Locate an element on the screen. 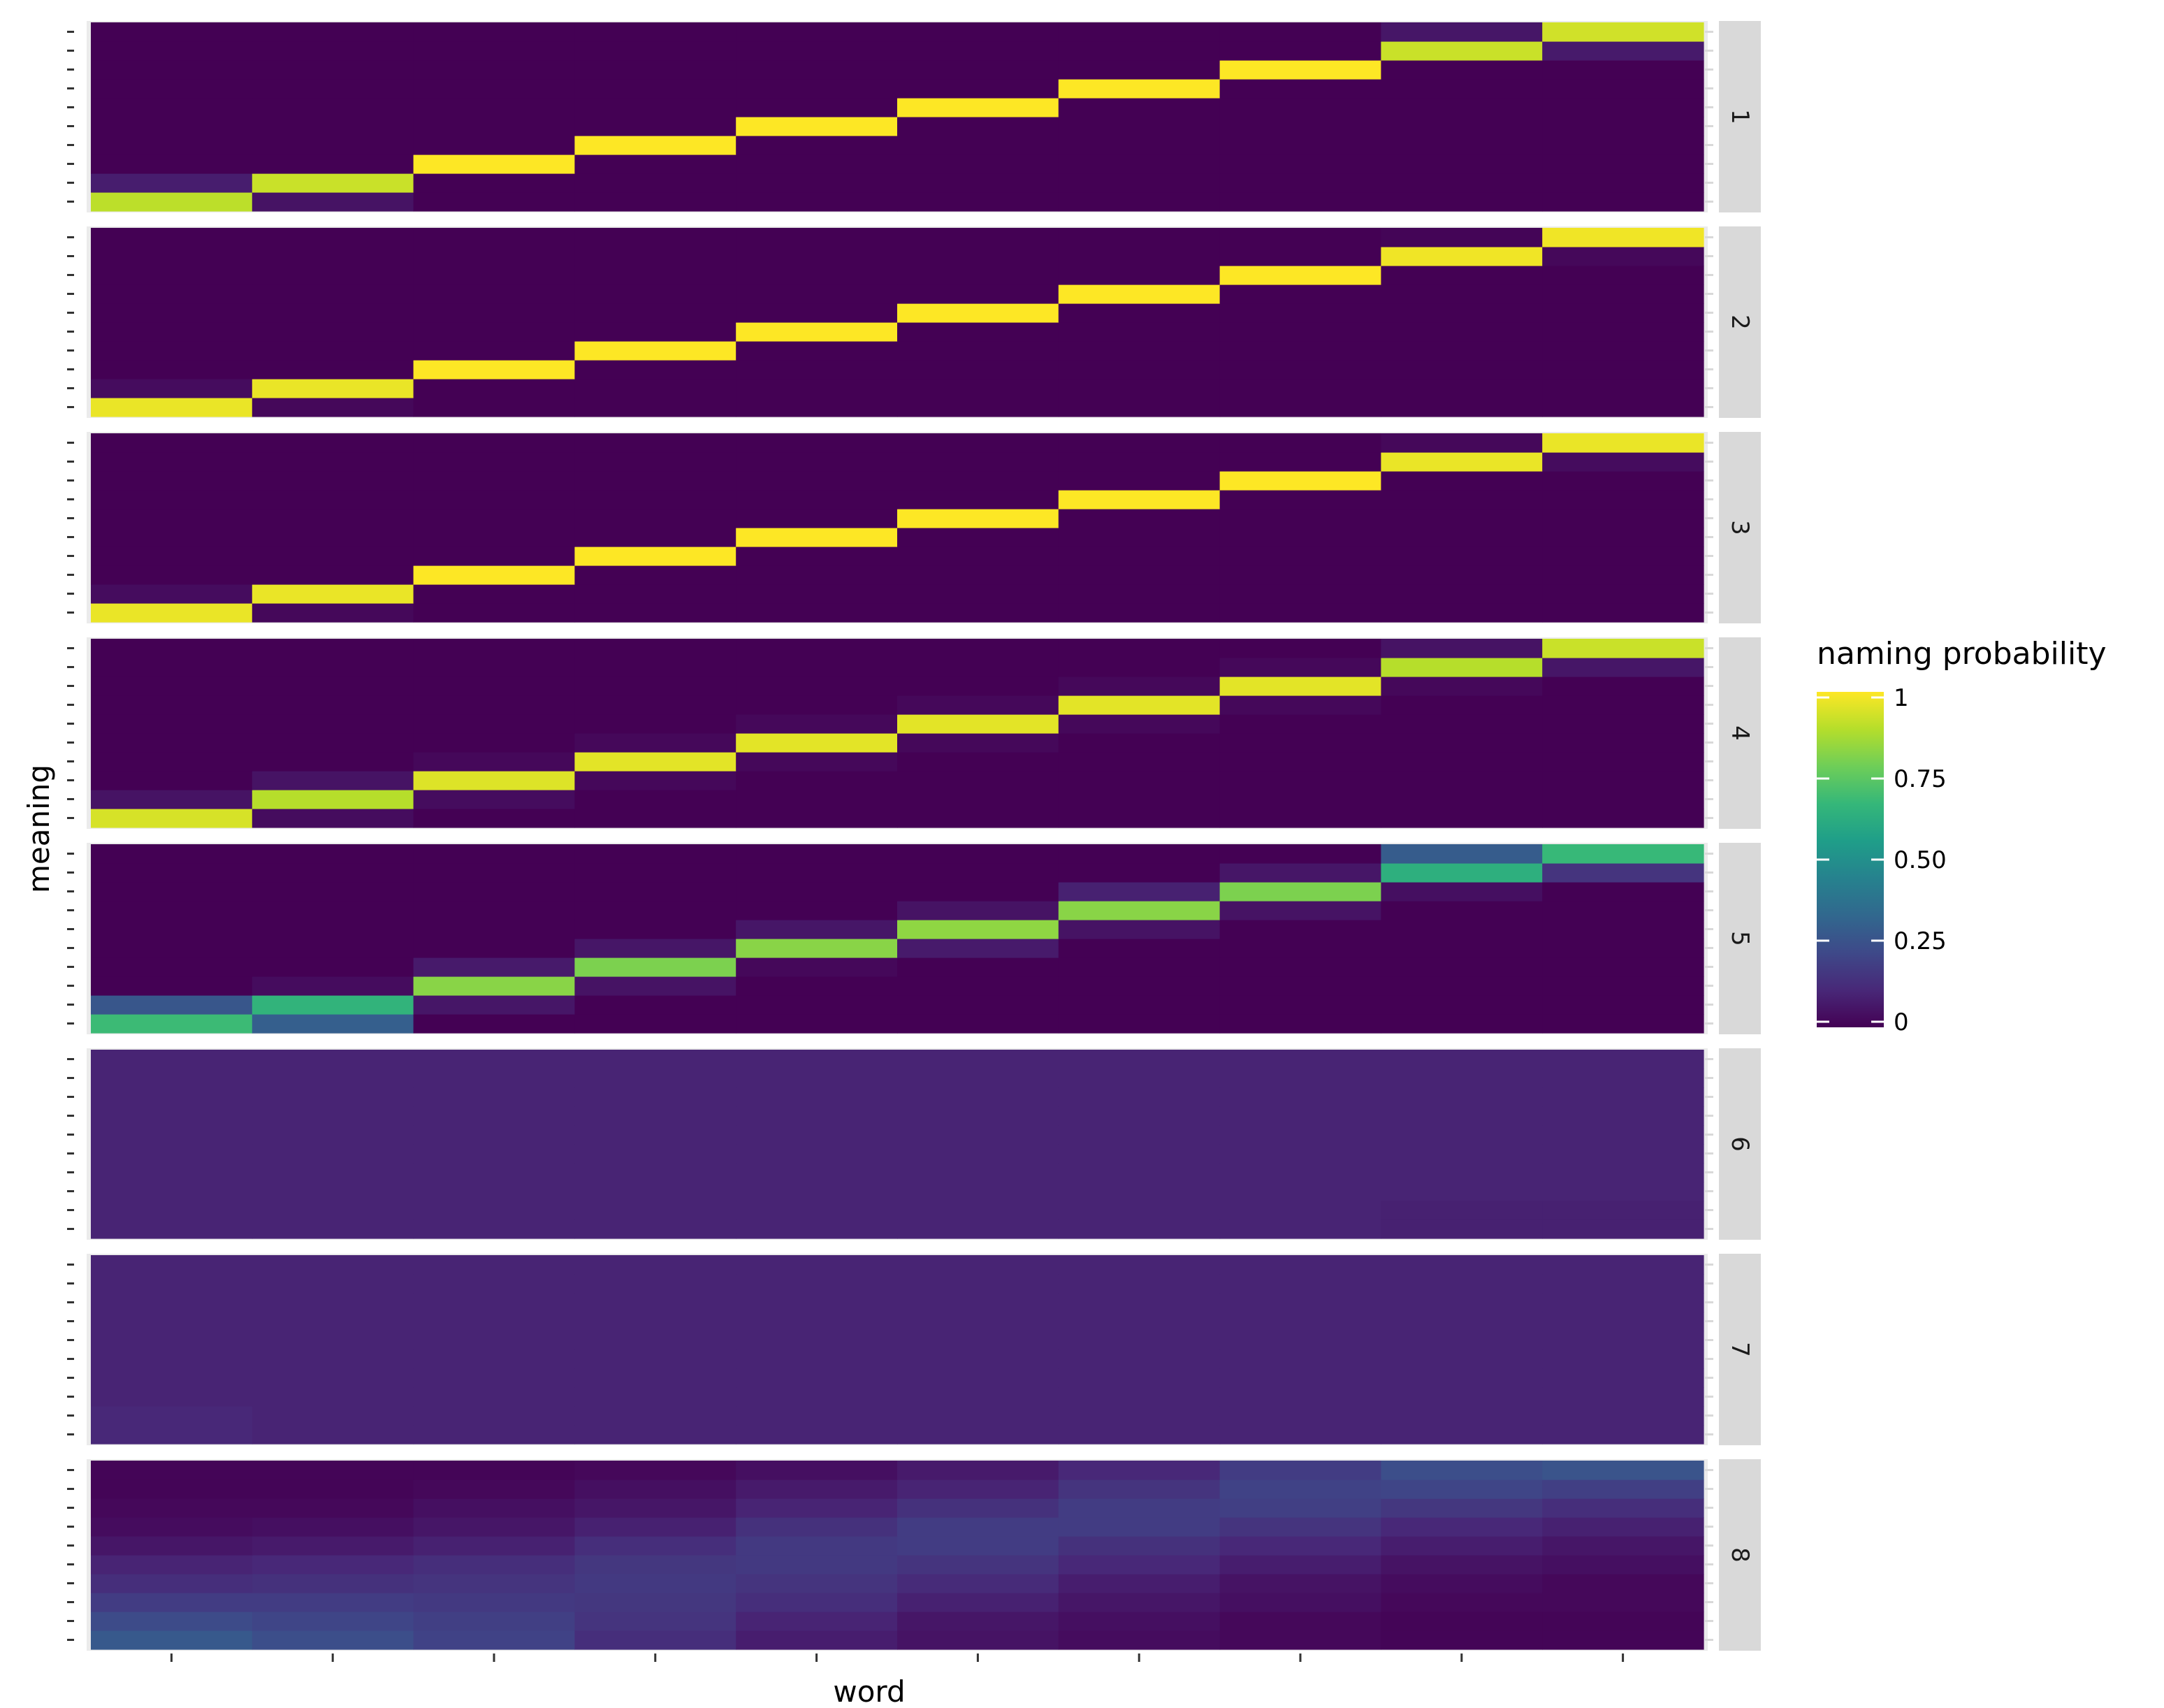  facet-panel-6: 6 is located at coordinates (914, 1144).